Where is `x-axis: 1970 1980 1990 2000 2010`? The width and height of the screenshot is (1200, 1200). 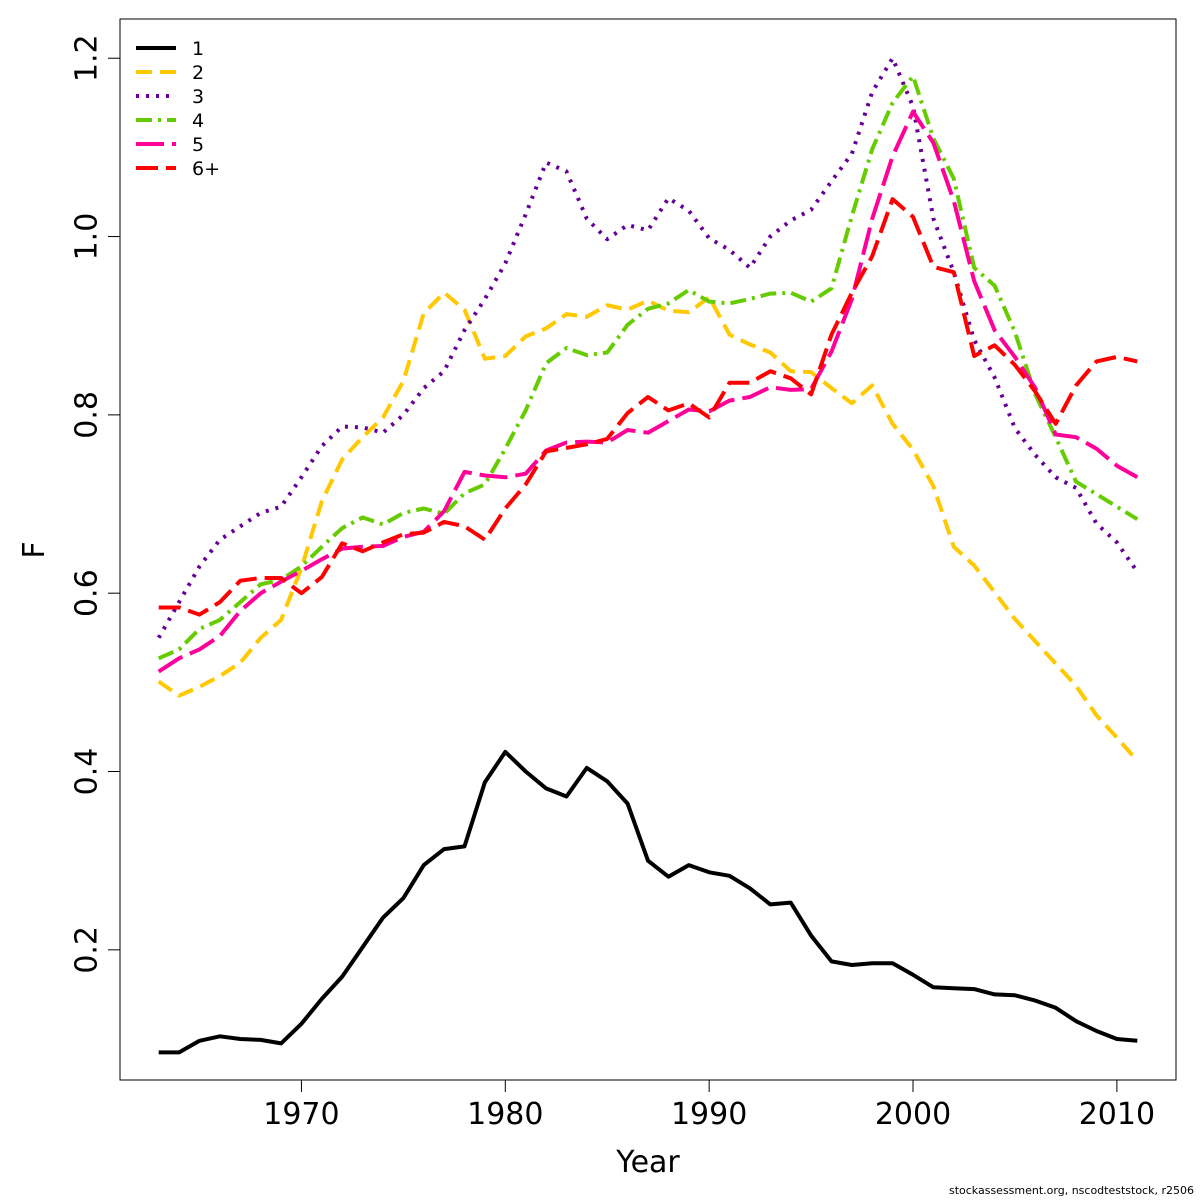
x-axis: 1970 1980 1990 2000 2010 is located at coordinates (709, 1105).